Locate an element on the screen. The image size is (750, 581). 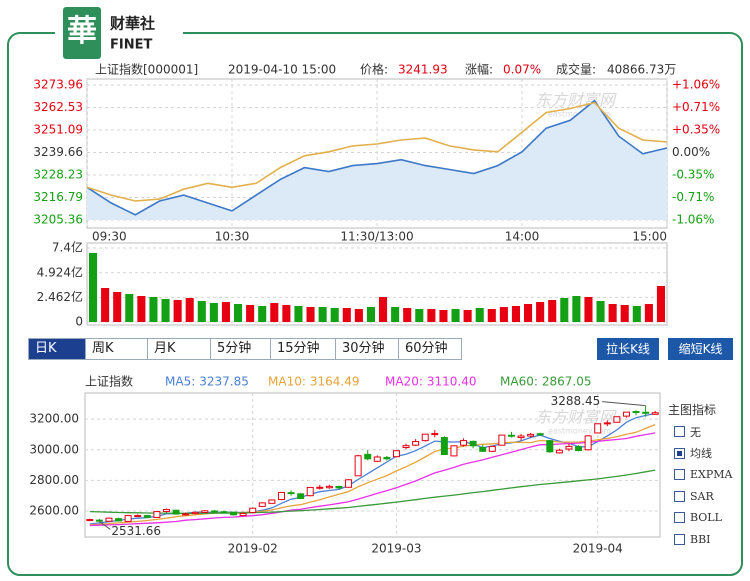
zoom-out-button: 拉长K线 is located at coordinates (628, 349).